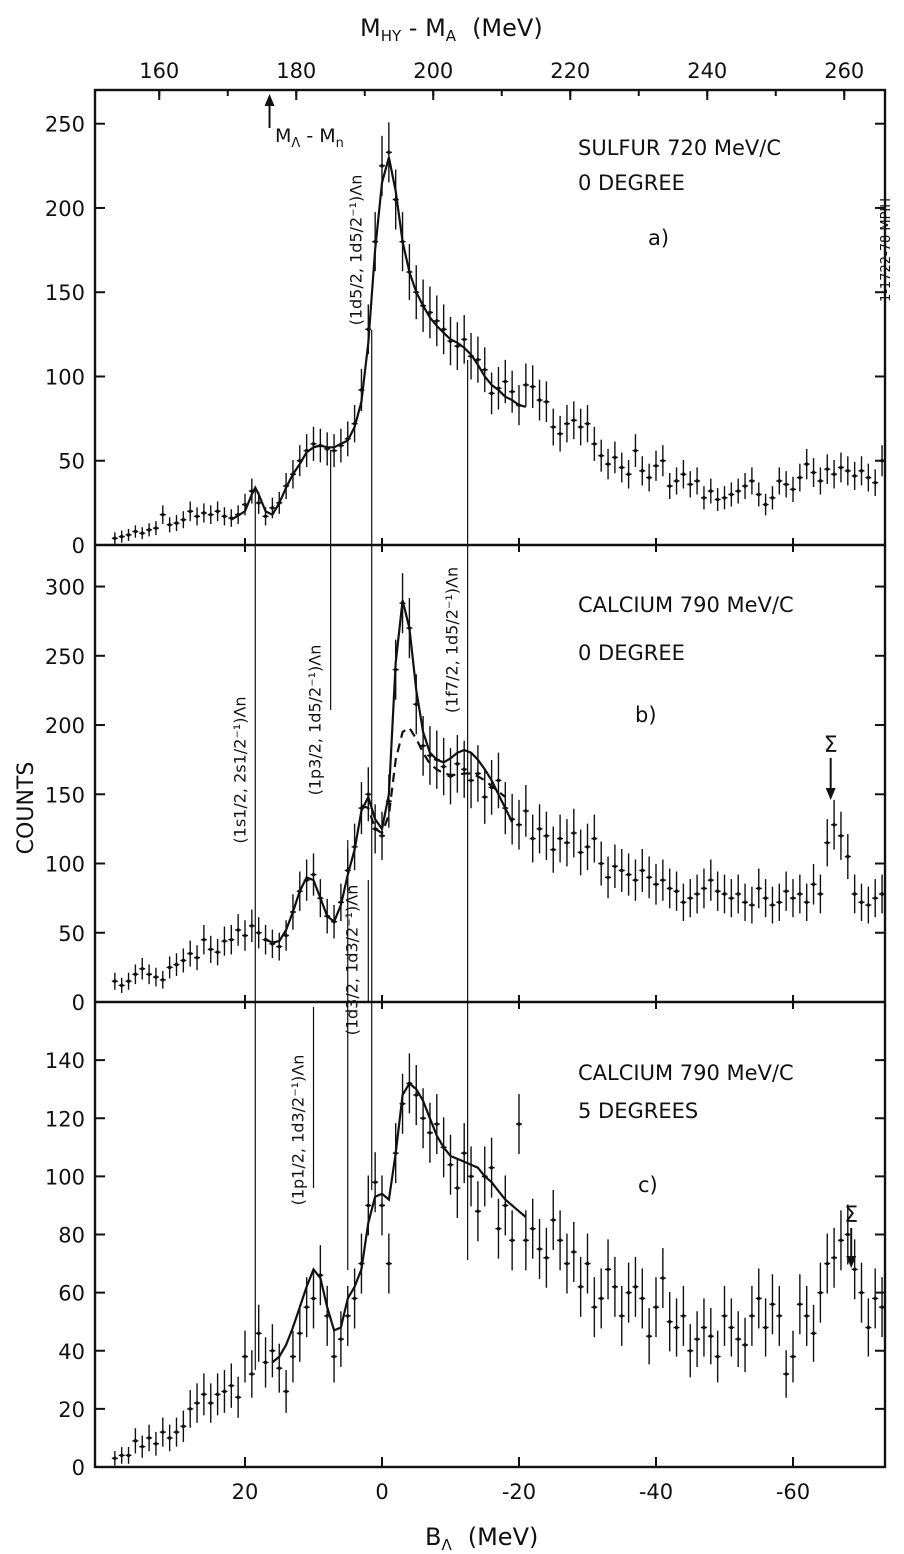 This screenshot has width=904, height=1554. I want to click on threshold-label: MΛ - Mn, so click(309, 138).